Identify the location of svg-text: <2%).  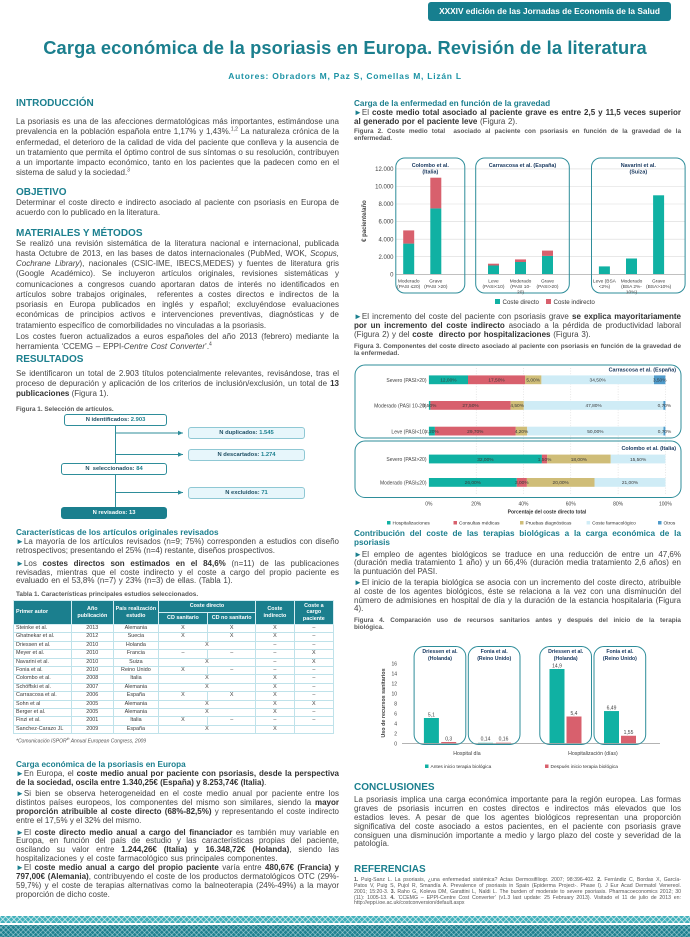
(605, 287).